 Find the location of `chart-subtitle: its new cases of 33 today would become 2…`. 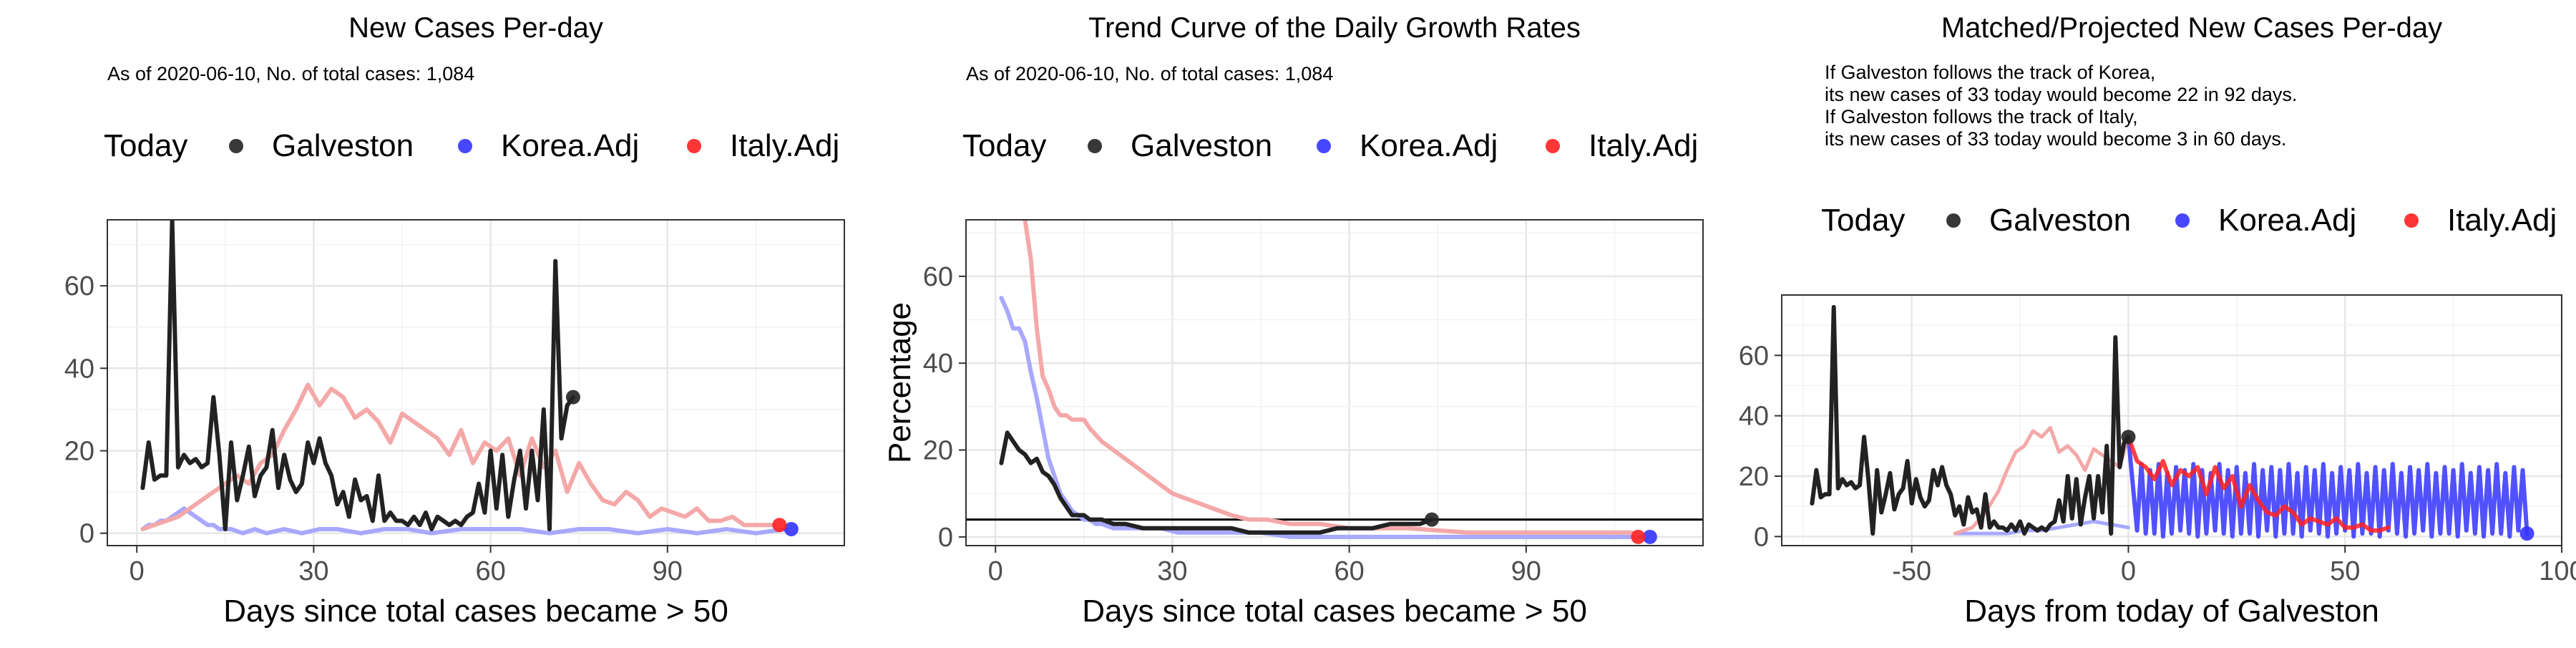

chart-subtitle: its new cases of 33 today would become 2… is located at coordinates (2061, 95).